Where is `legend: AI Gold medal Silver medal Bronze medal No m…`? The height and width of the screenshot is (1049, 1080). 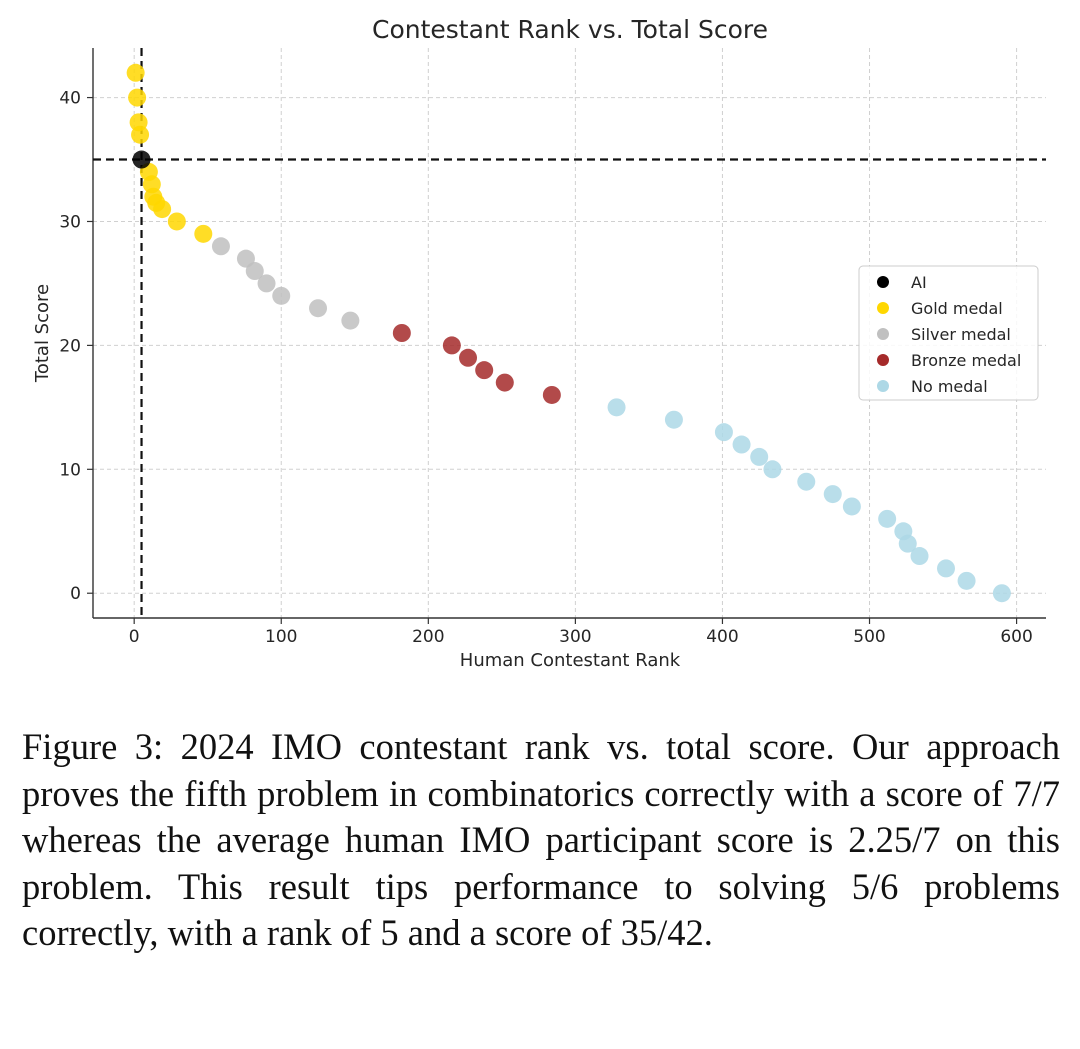 legend: AI Gold medal Silver medal Bronze medal No m… is located at coordinates (948, 333).